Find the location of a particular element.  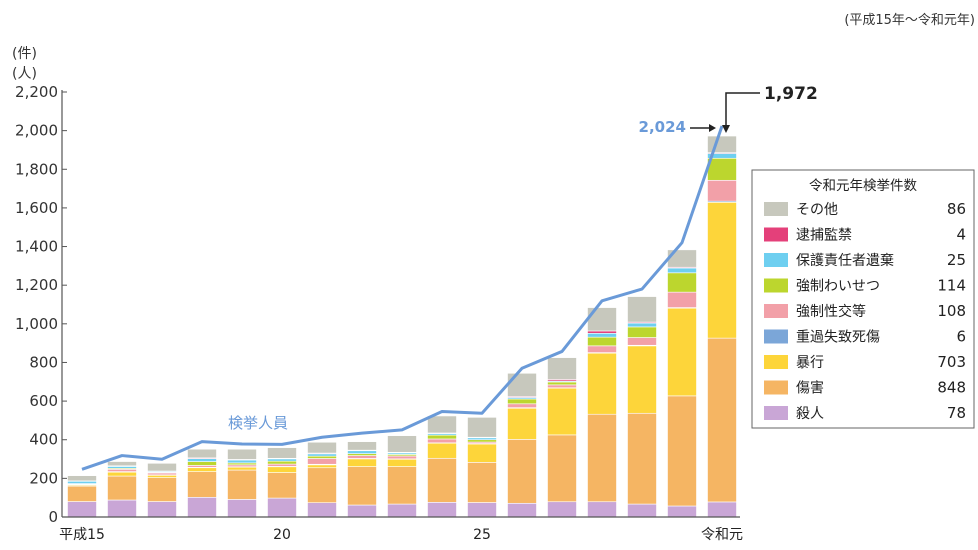

legend-value: 78 is located at coordinates (956, 413).